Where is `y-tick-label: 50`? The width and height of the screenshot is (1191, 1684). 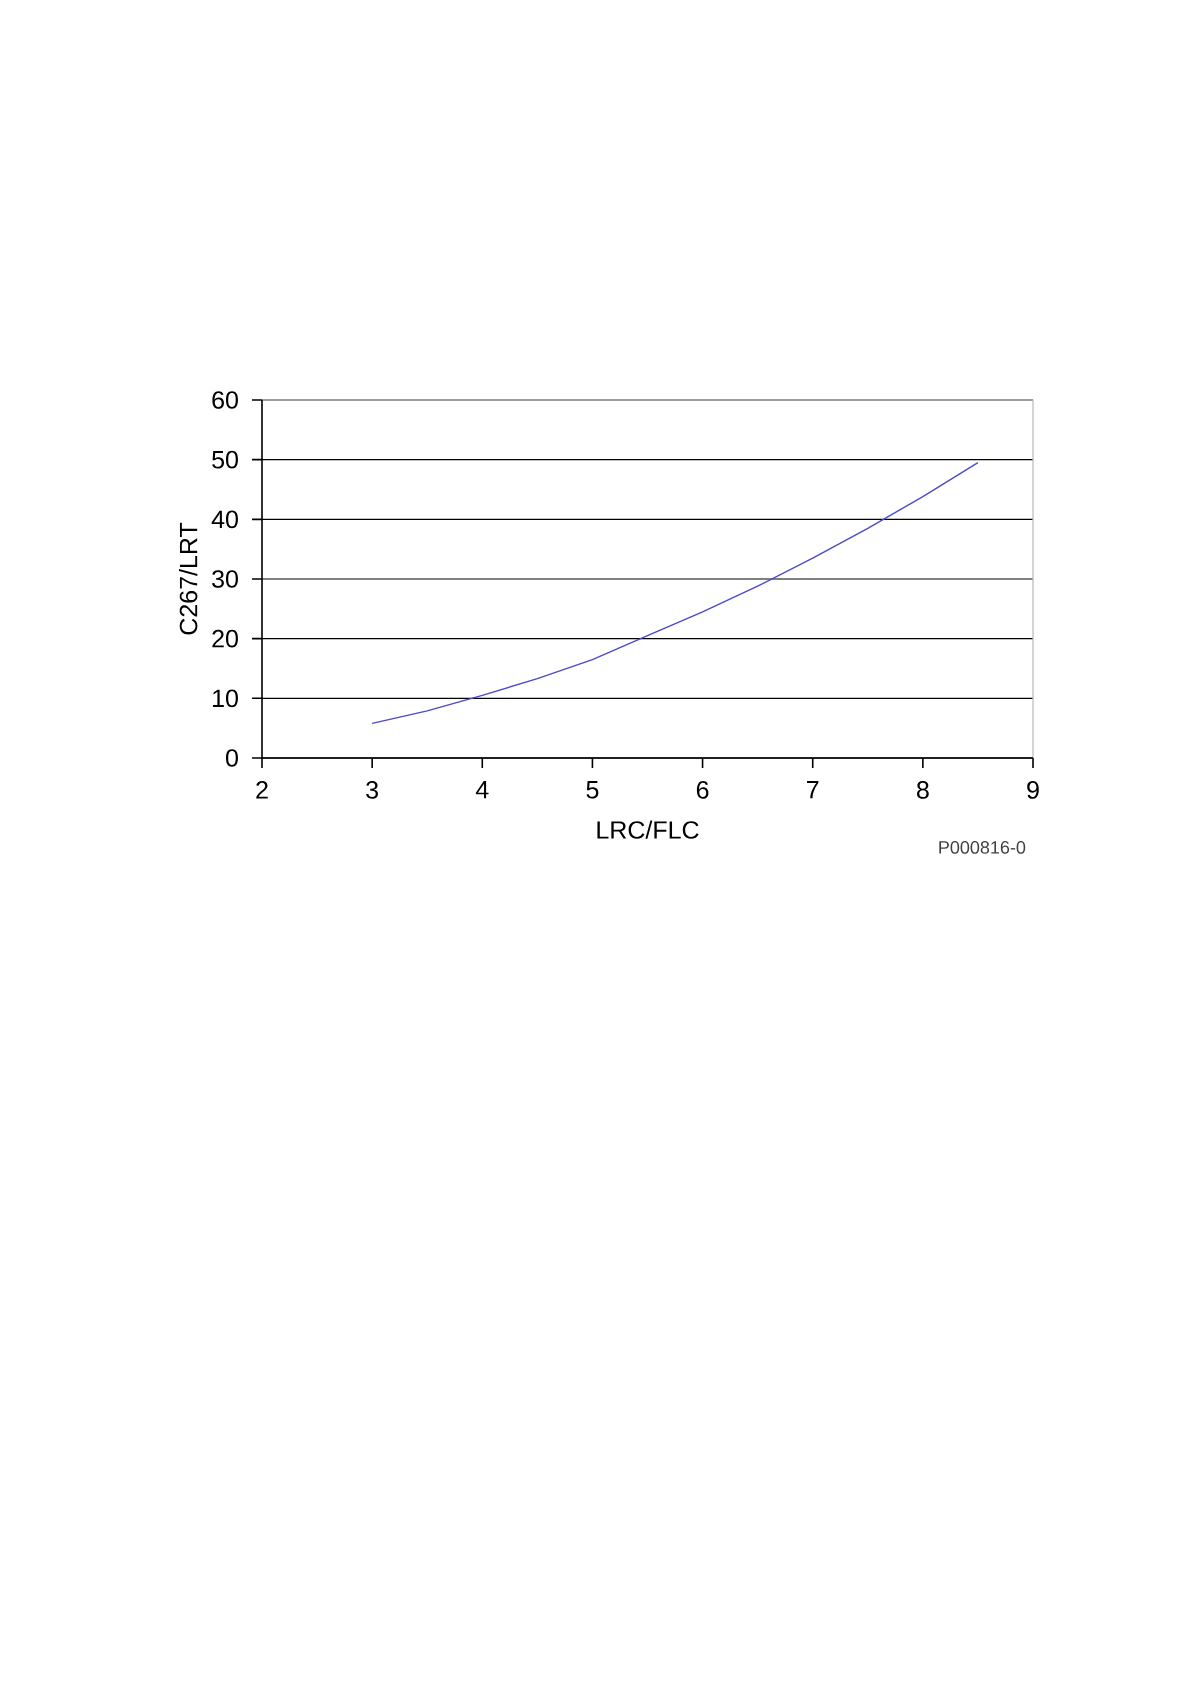
y-tick-label: 50 is located at coordinates (225, 459).